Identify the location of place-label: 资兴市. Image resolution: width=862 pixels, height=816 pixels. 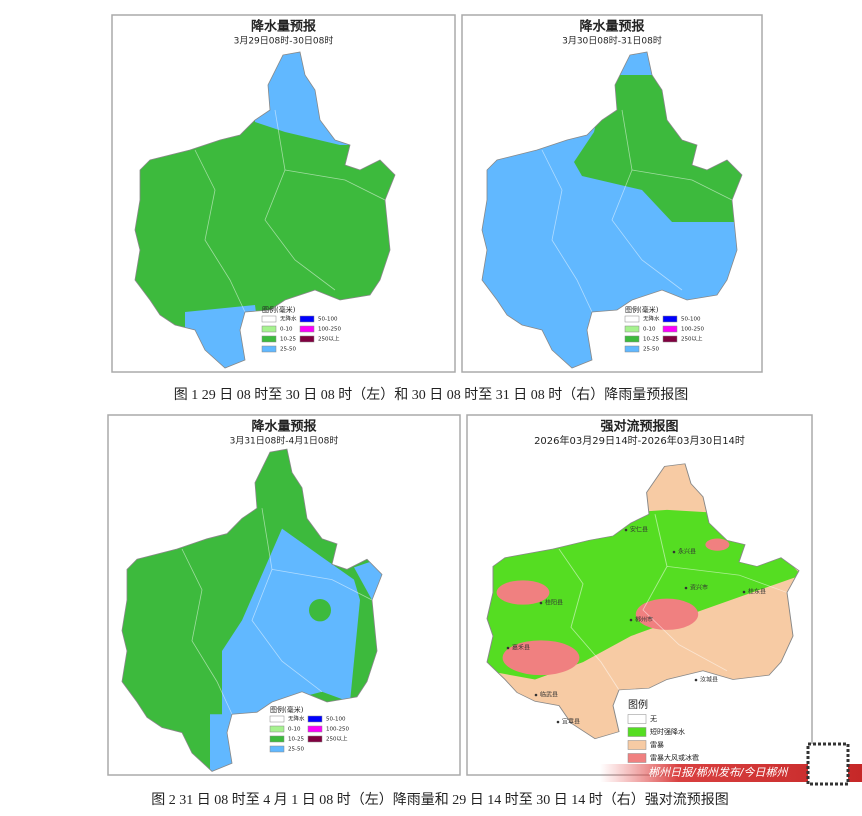
(699, 588).